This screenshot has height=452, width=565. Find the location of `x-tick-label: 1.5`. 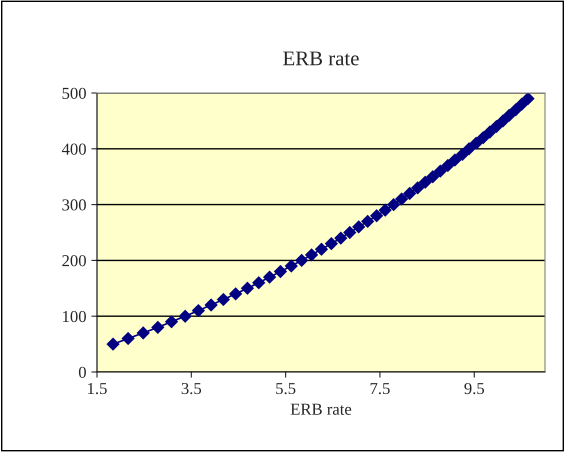

x-tick-label: 1.5 is located at coordinates (97, 388).